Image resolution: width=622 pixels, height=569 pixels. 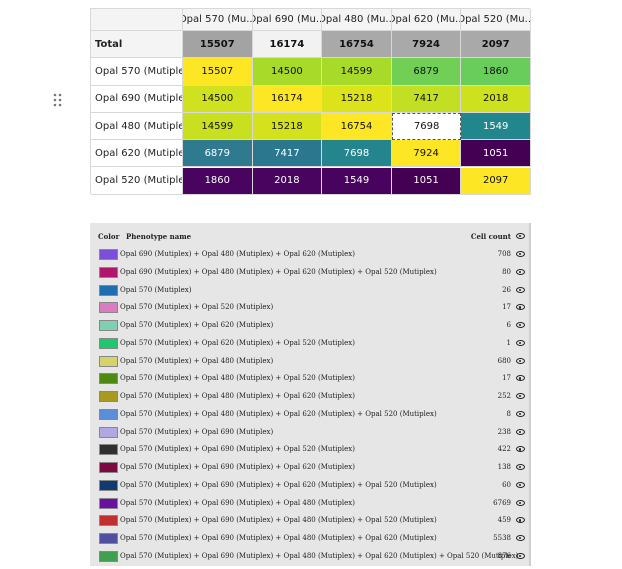 What do you see at coordinates (58, 100) in the screenshot?
I see `drag-handle` at bounding box center [58, 100].